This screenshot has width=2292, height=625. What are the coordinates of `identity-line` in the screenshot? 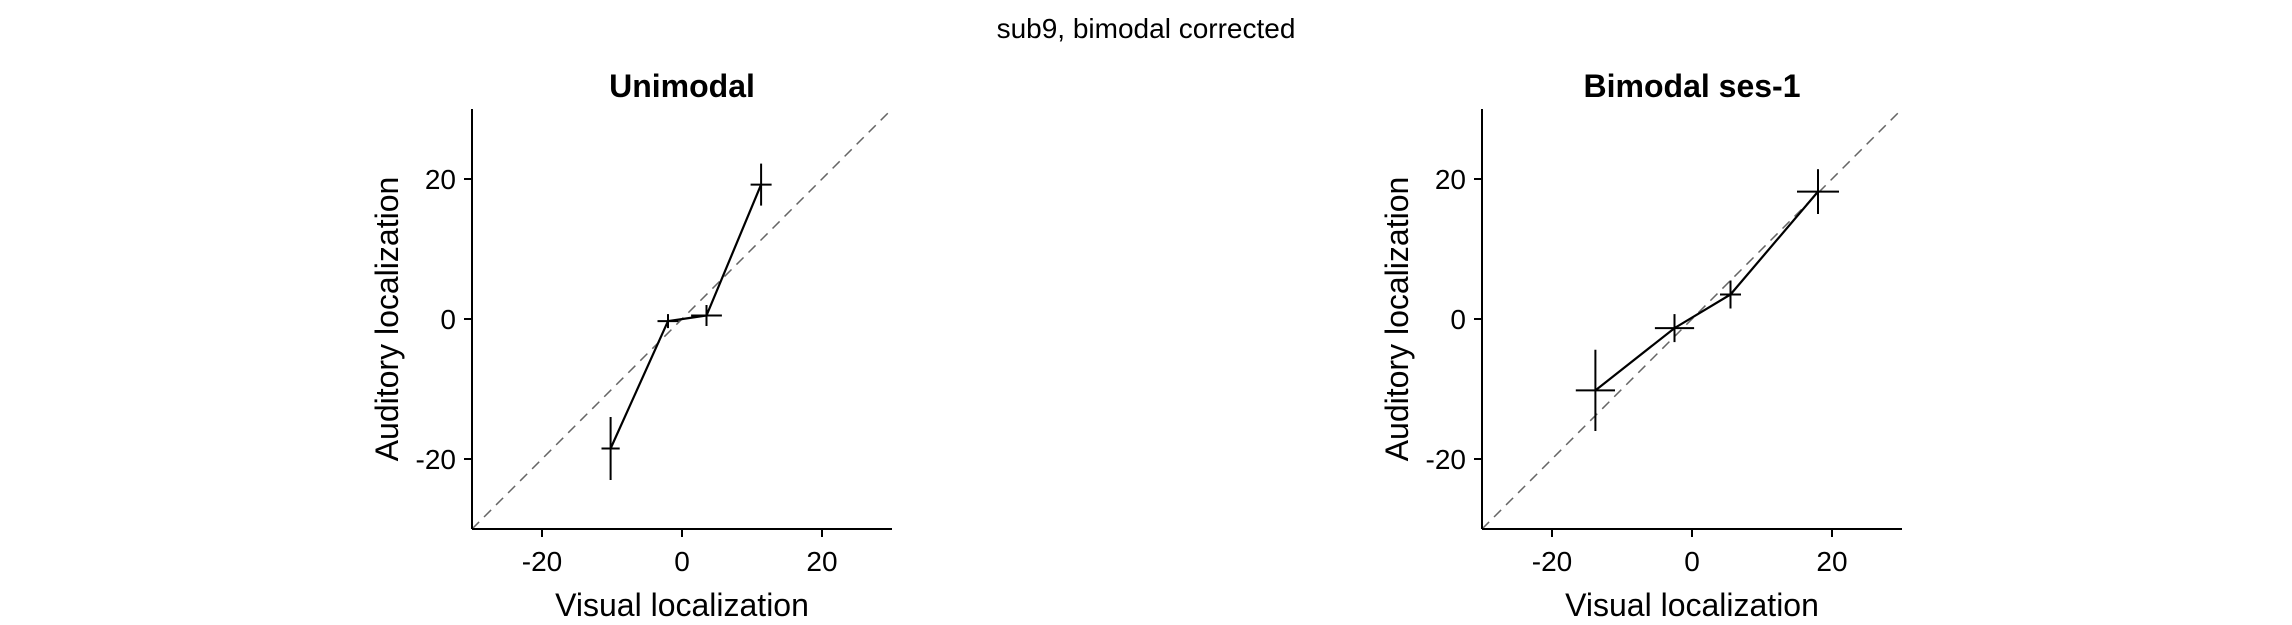 It's located at (1692, 319).